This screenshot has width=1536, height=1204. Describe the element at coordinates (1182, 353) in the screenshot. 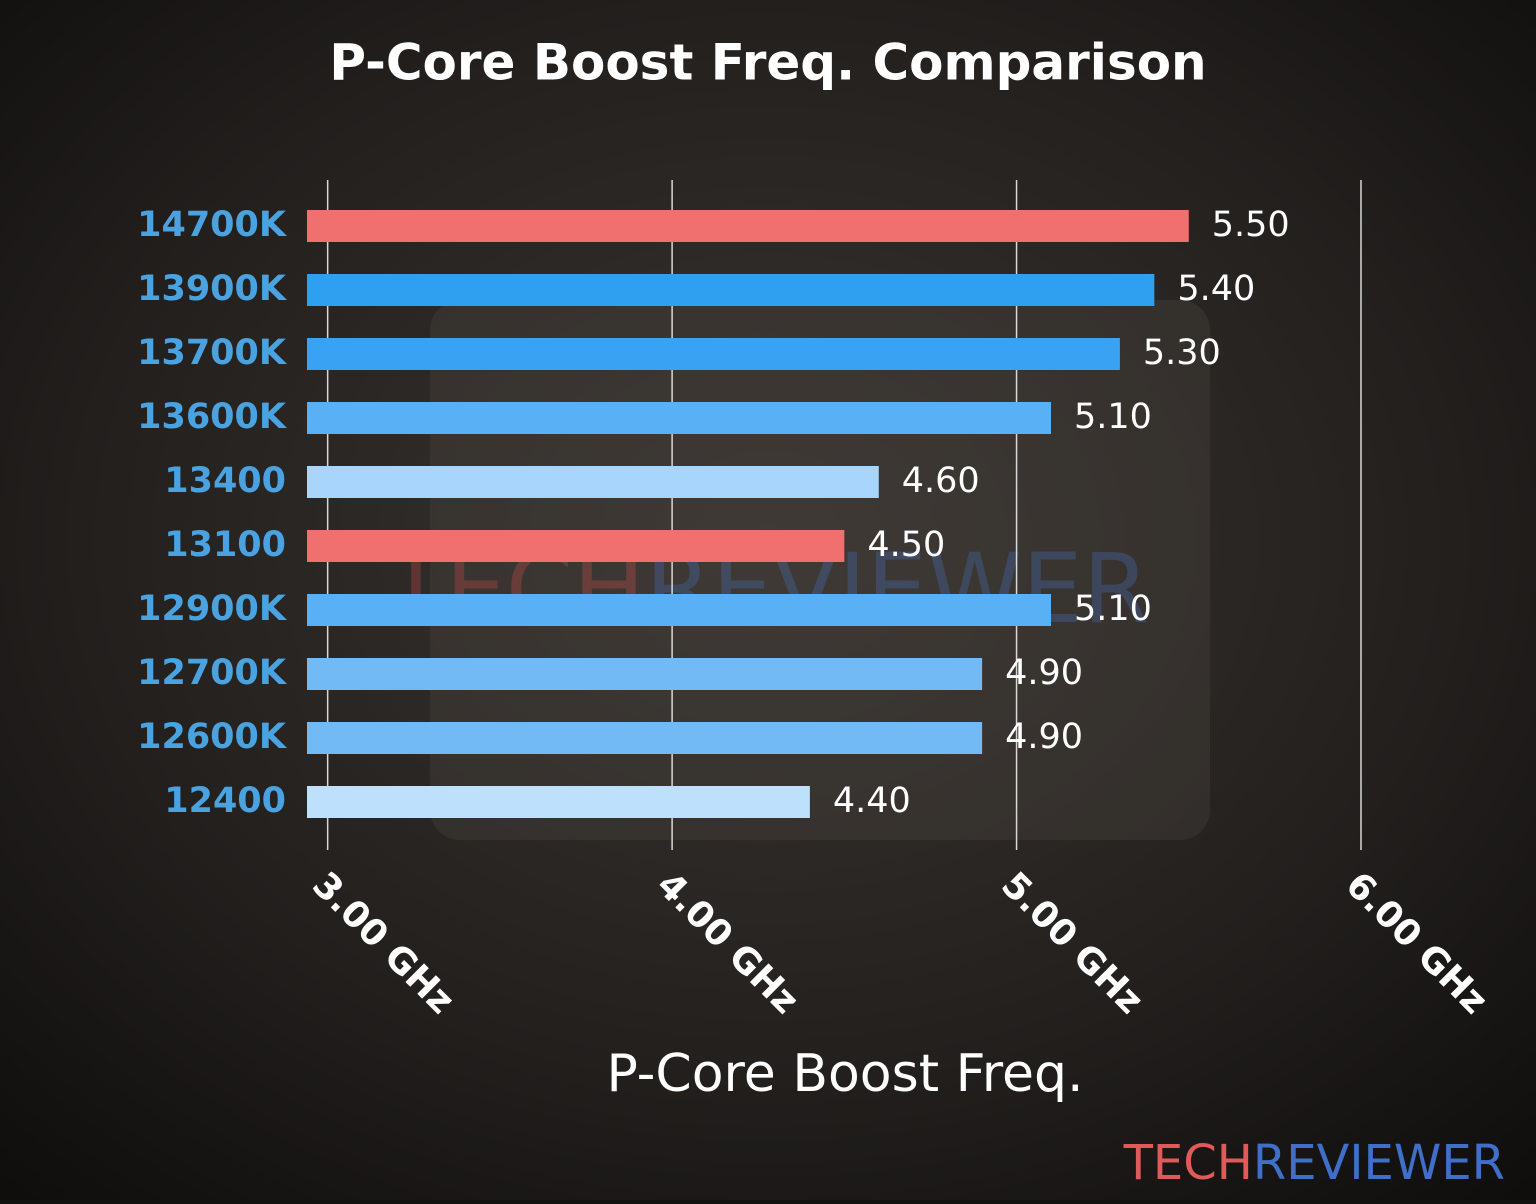

I see `value-label: 5.30` at that location.